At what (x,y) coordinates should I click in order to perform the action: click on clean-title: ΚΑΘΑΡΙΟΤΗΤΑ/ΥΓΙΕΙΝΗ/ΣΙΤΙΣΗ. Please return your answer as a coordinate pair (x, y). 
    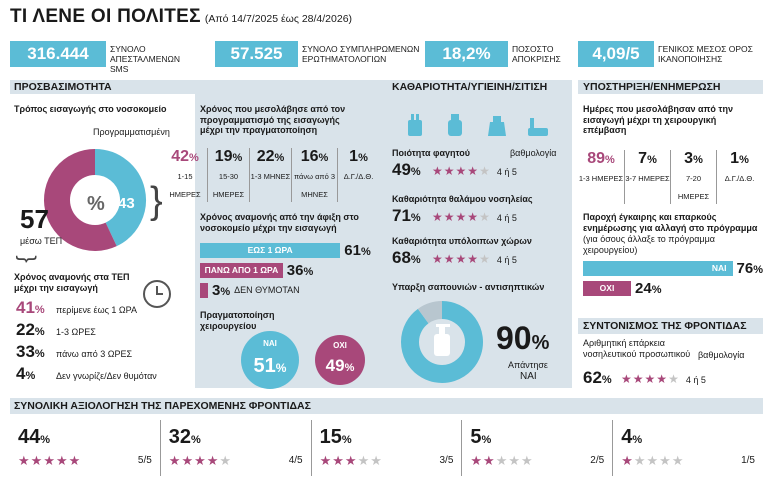
    Looking at the image, I should click on (470, 87).